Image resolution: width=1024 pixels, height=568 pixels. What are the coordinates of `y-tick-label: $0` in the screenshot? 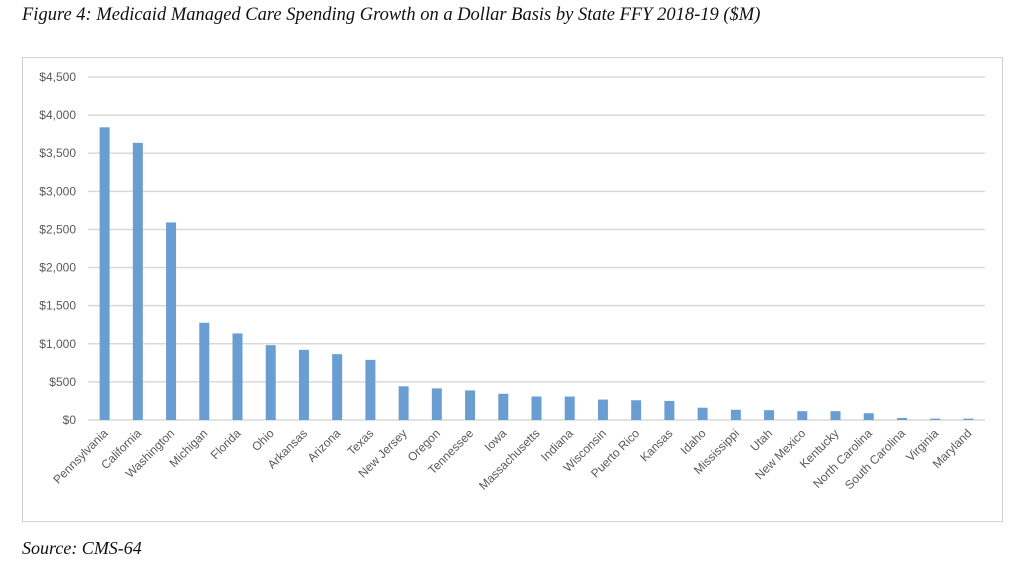 It's located at (70, 420).